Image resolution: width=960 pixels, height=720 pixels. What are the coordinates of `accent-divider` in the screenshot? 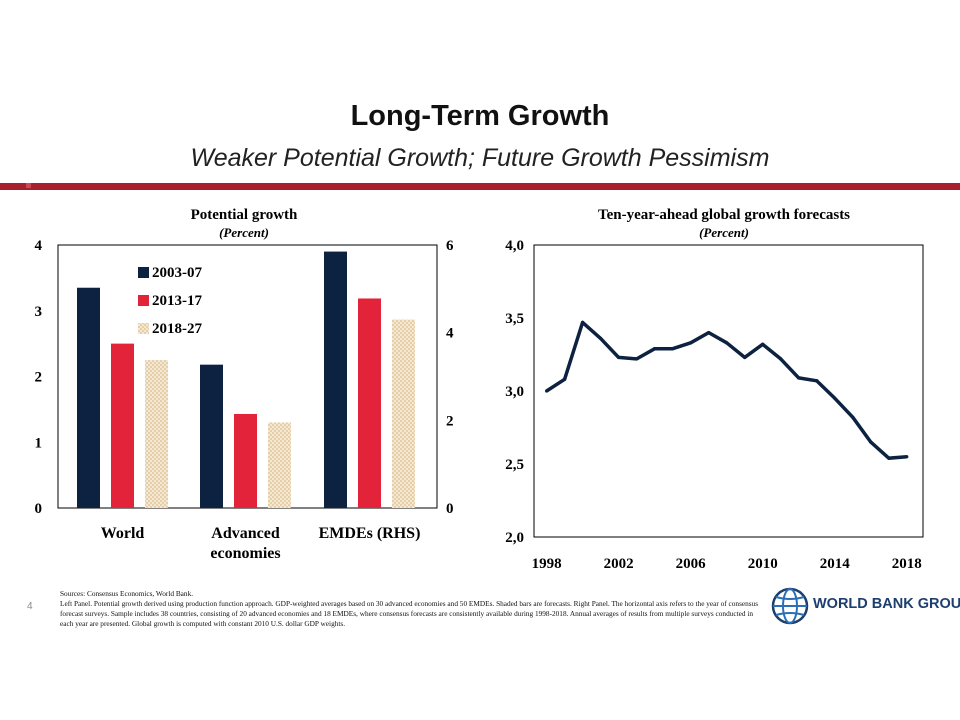 It's located at (480, 186).